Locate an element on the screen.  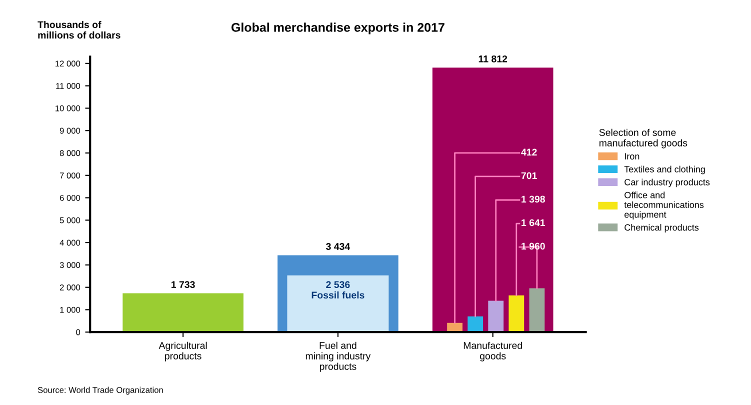
x-tick-label: Manufactured goods is located at coordinates (493, 352).